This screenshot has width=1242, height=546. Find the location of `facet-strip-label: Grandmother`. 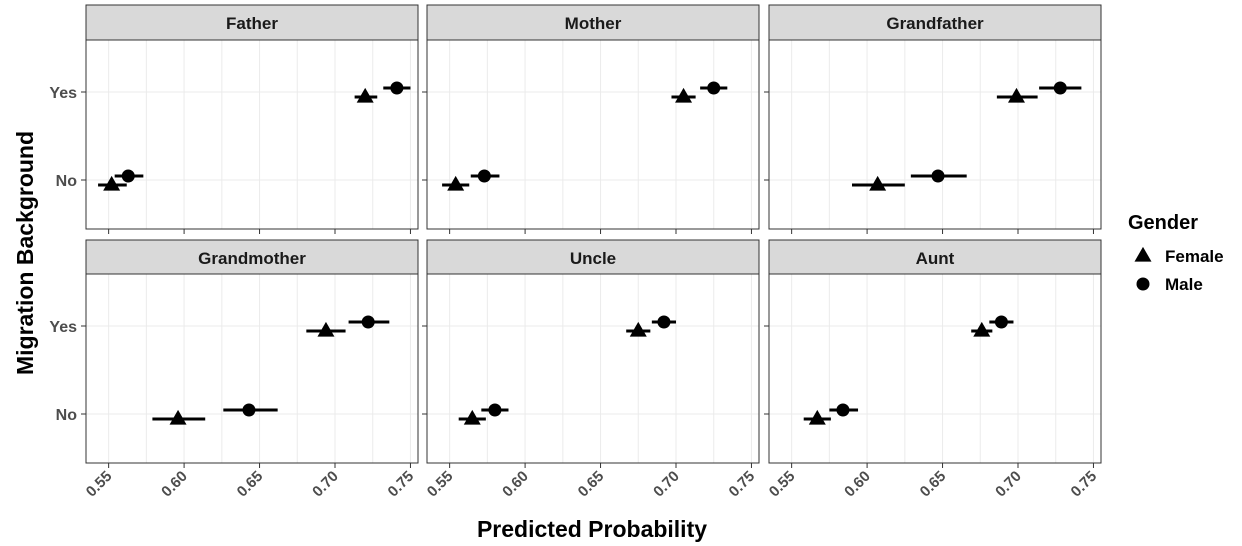

facet-strip-label: Grandmother is located at coordinates (252, 258).